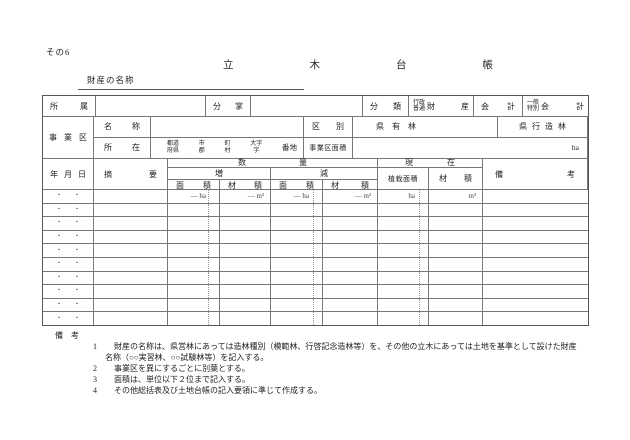 This screenshot has width=630, height=440. What do you see at coordinates (328, 127) in the screenshot?
I see `kubetsu-label: 区別` at bounding box center [328, 127].